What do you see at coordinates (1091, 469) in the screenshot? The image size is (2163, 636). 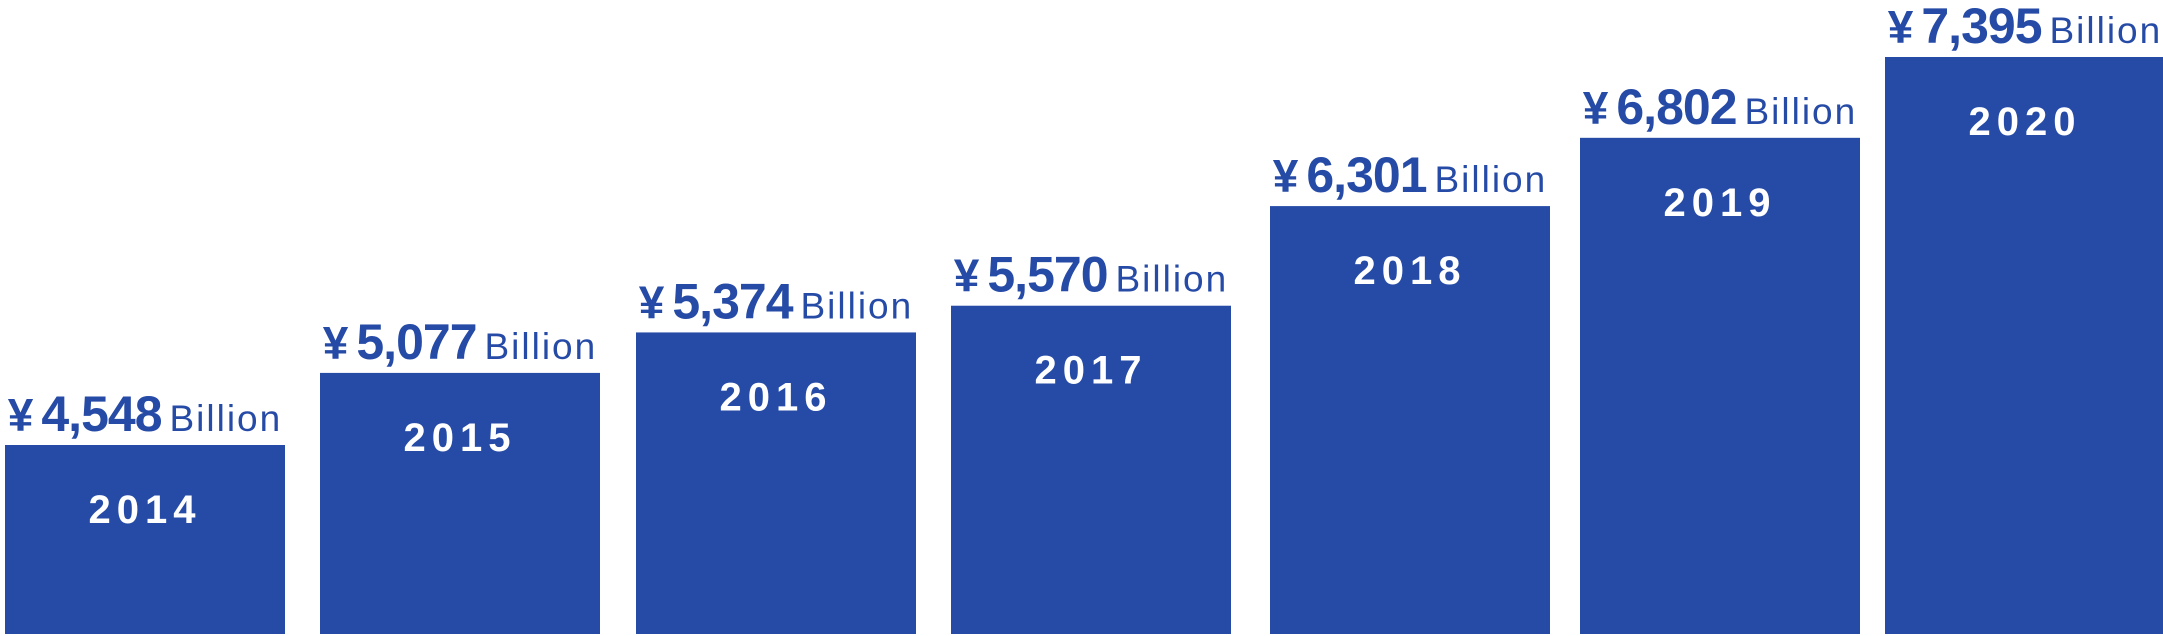 I see `bar-2017` at bounding box center [1091, 469].